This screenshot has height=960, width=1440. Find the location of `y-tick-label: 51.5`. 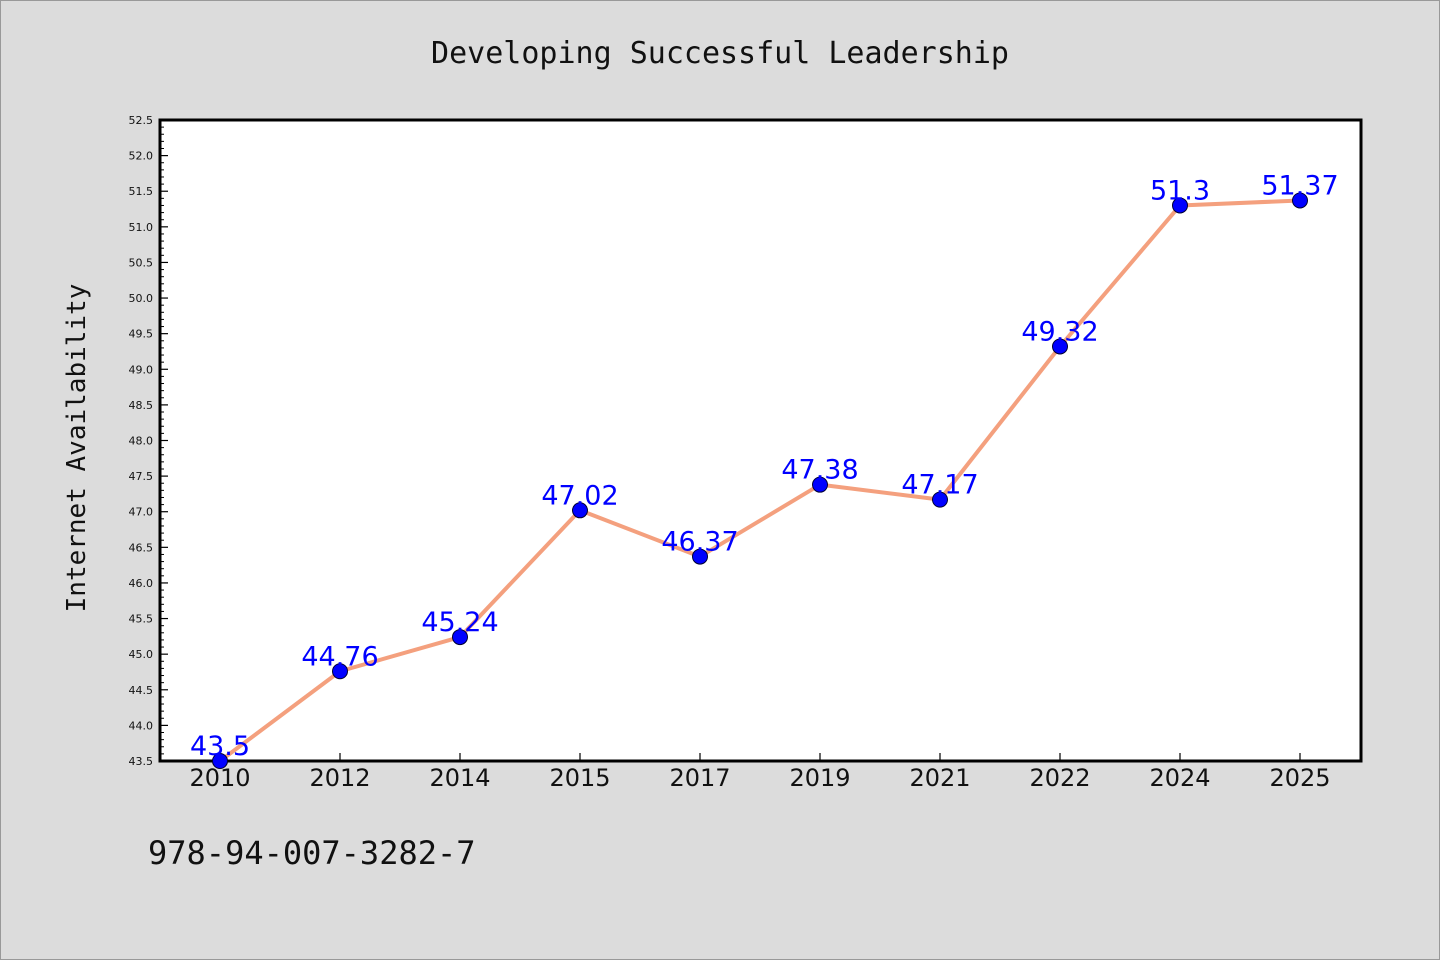

y-tick-label: 51.5 is located at coordinates (141, 191).